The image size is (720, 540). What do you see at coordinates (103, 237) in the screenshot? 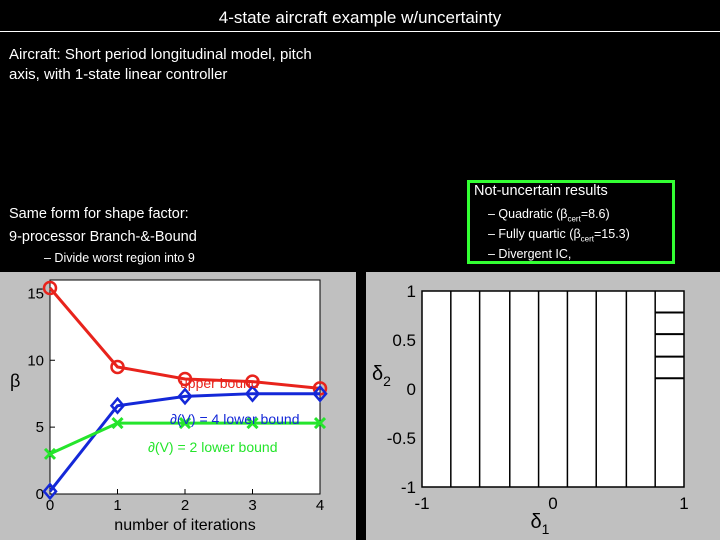
I see `form-line-2: 9-processor Branch-&-Bound` at bounding box center [103, 237].